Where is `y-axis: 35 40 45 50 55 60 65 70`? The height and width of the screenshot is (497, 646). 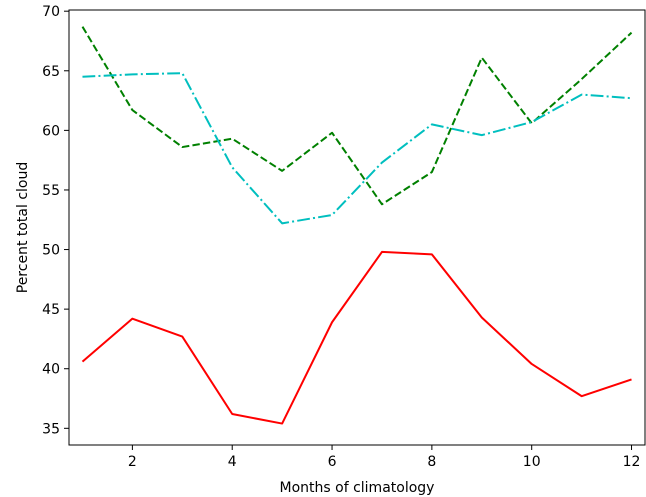 y-axis: 35 40 45 50 55 60 65 70 is located at coordinates (55, 220).